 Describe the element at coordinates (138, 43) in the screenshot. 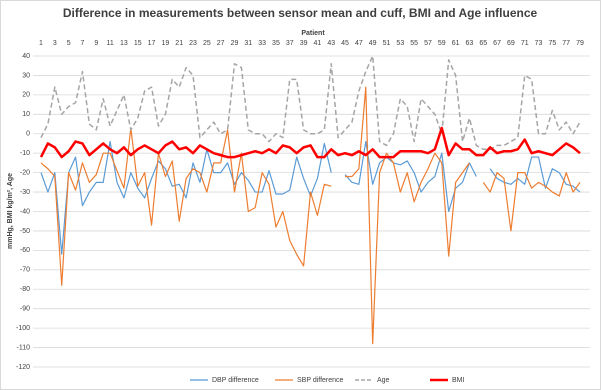

I see `x-tick-label: 15` at that location.